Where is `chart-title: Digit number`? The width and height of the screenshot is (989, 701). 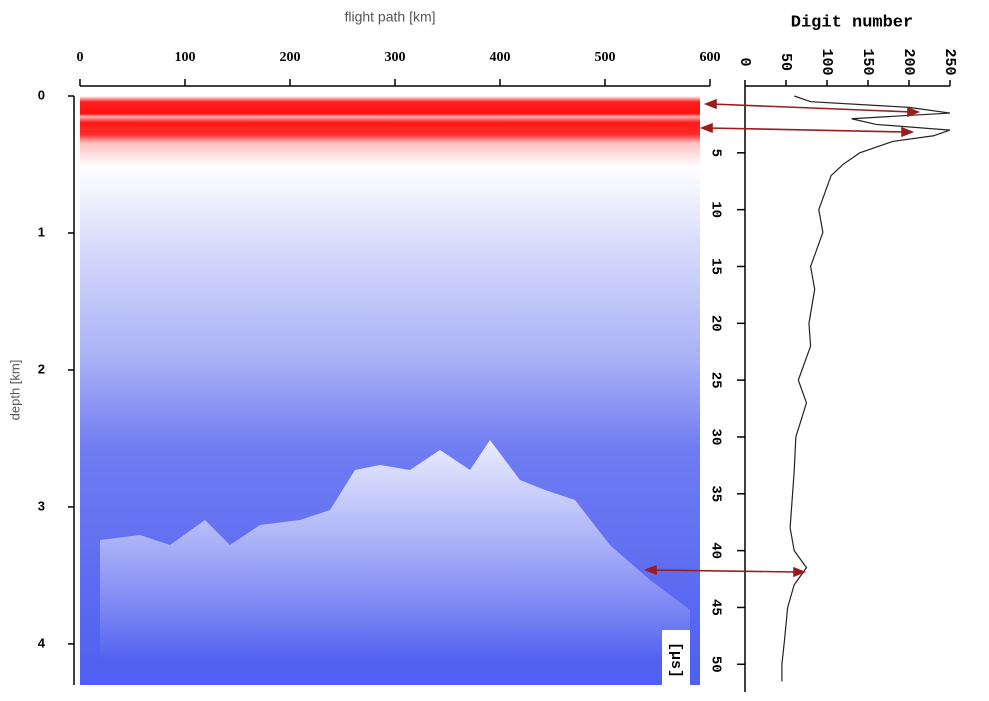
chart-title: Digit number is located at coordinates (852, 22).